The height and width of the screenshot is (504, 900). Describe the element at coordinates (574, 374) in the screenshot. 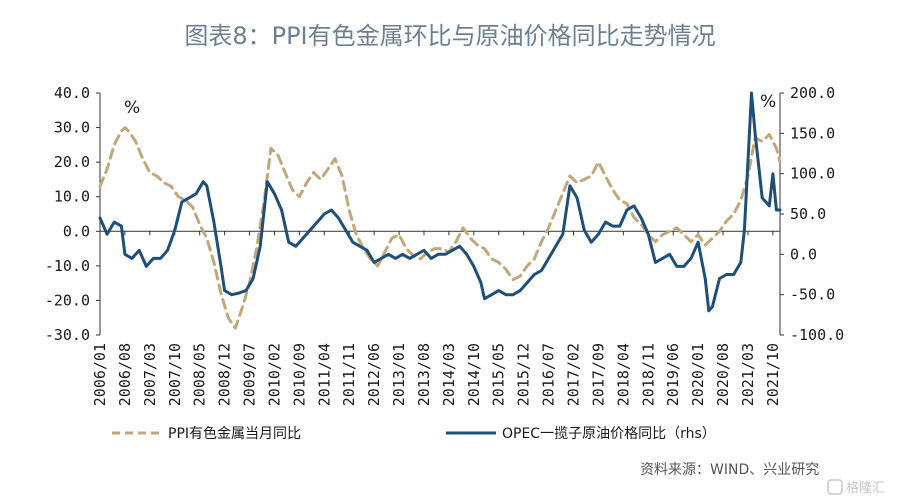

I see `x-tick-label: 2017/02` at that location.